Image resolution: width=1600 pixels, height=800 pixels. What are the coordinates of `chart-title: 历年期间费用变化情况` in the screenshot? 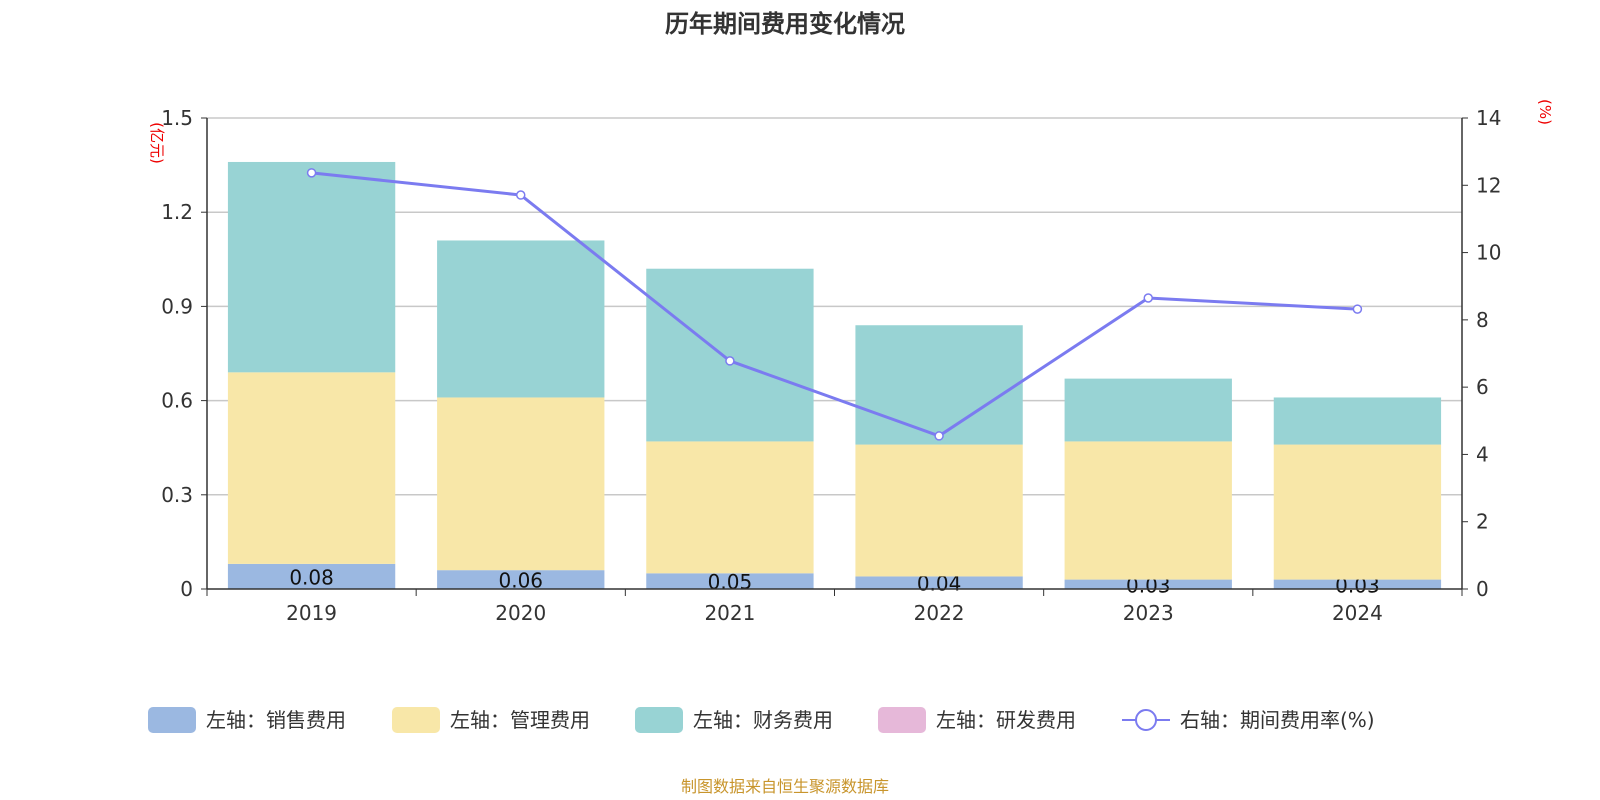 It's located at (785, 24).